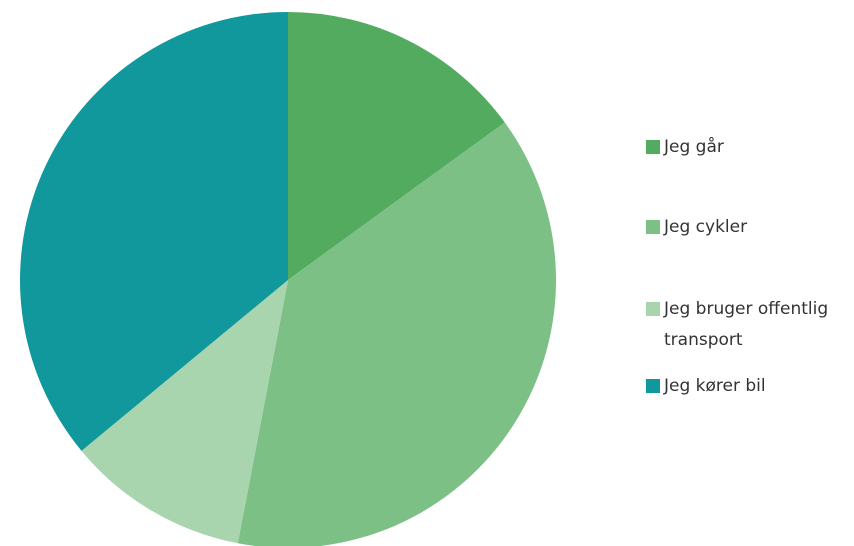  Describe the element at coordinates (715, 386) in the screenshot. I see `legend-label: Jeg kører bil` at that location.